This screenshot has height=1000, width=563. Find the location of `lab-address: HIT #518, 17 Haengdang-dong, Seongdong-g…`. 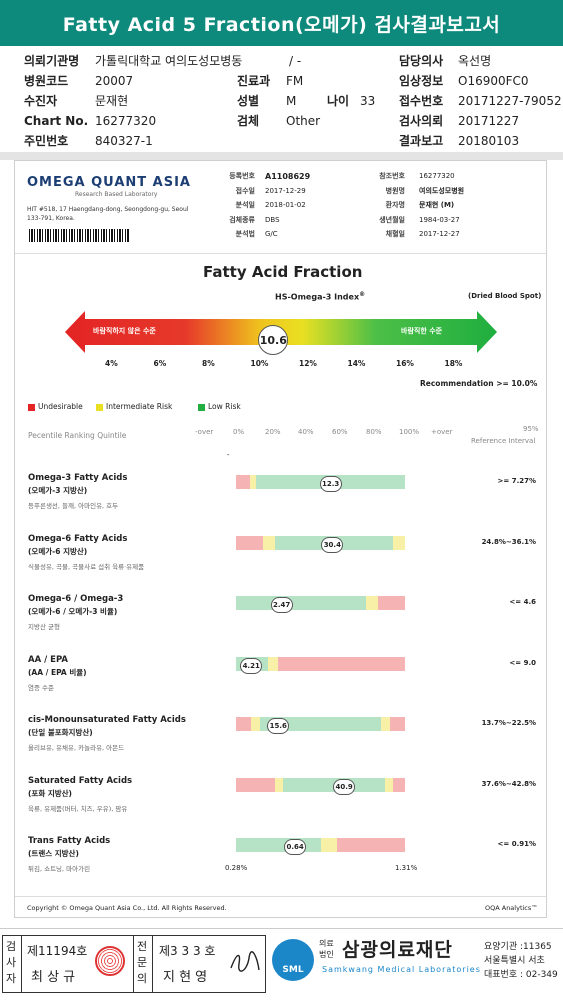

lab-address: HIT #518, 17 Haengdang-dong, Seongdong-g… is located at coordinates (108, 214).